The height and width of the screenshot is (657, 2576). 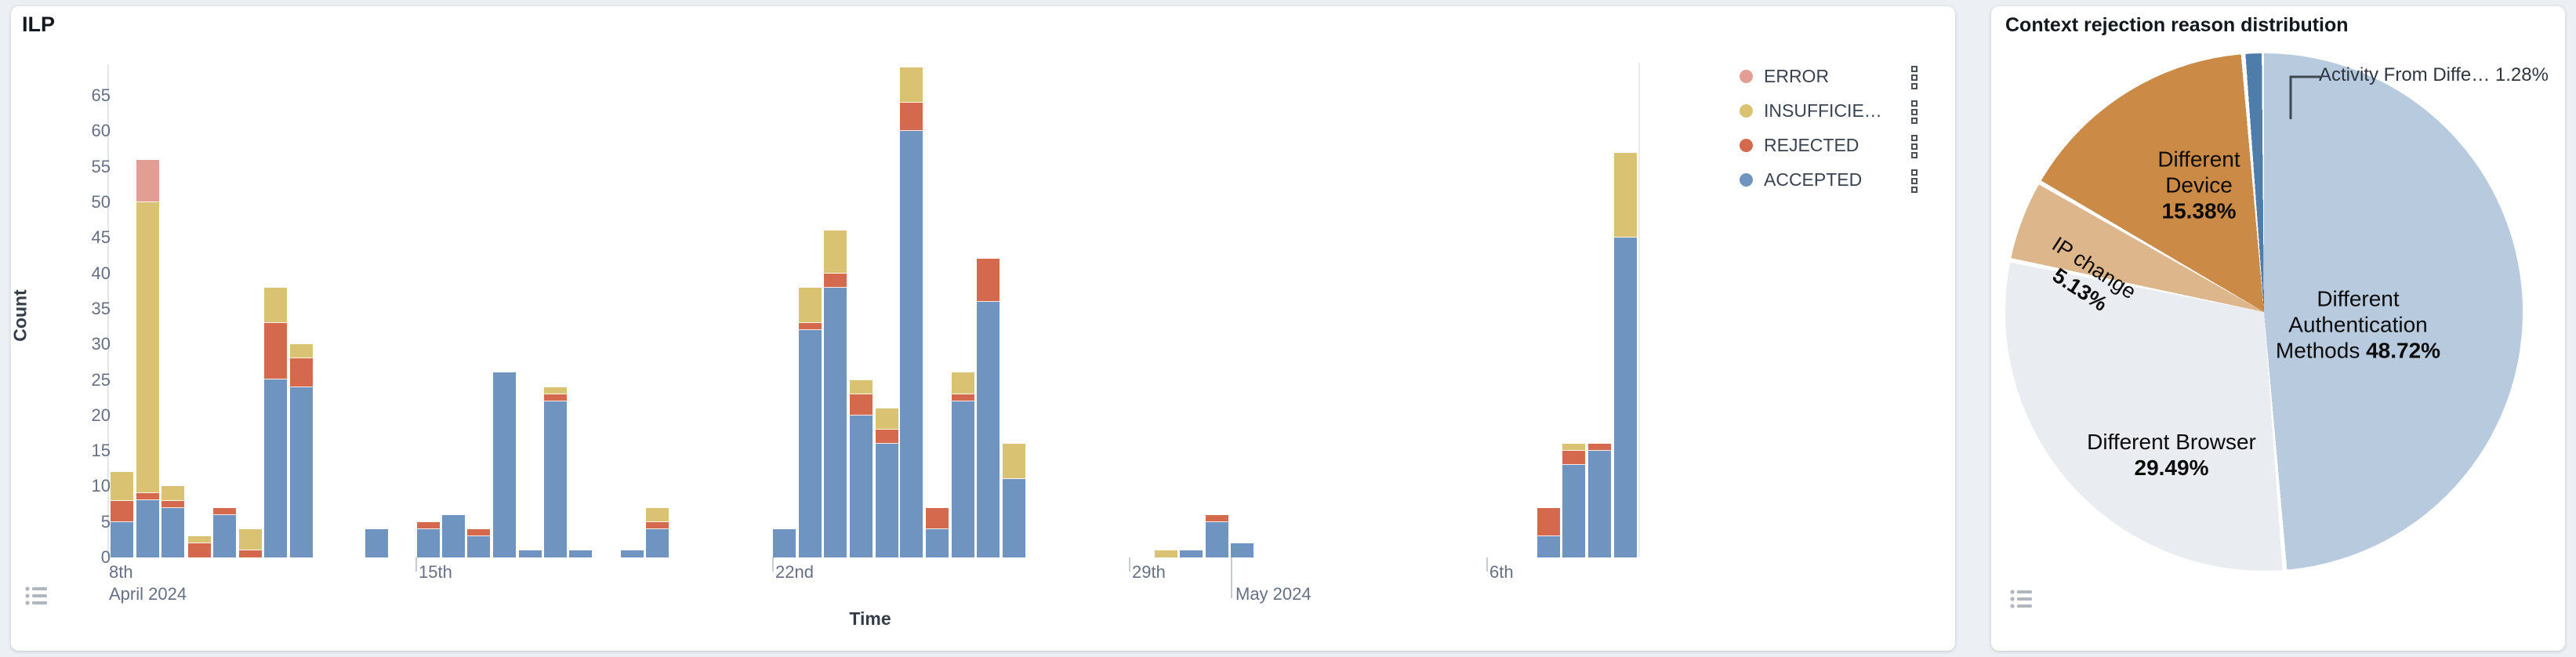 What do you see at coordinates (1801, 179) in the screenshot?
I see `legend-item-accepted: ACCEPTED` at bounding box center [1801, 179].